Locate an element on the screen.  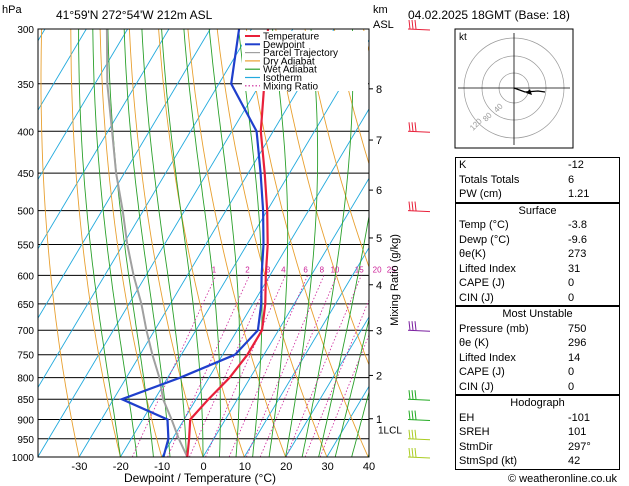
mixing-ratio-axis-label: Mixing Ratio (g/kg) is located at coordinates (395, 280).